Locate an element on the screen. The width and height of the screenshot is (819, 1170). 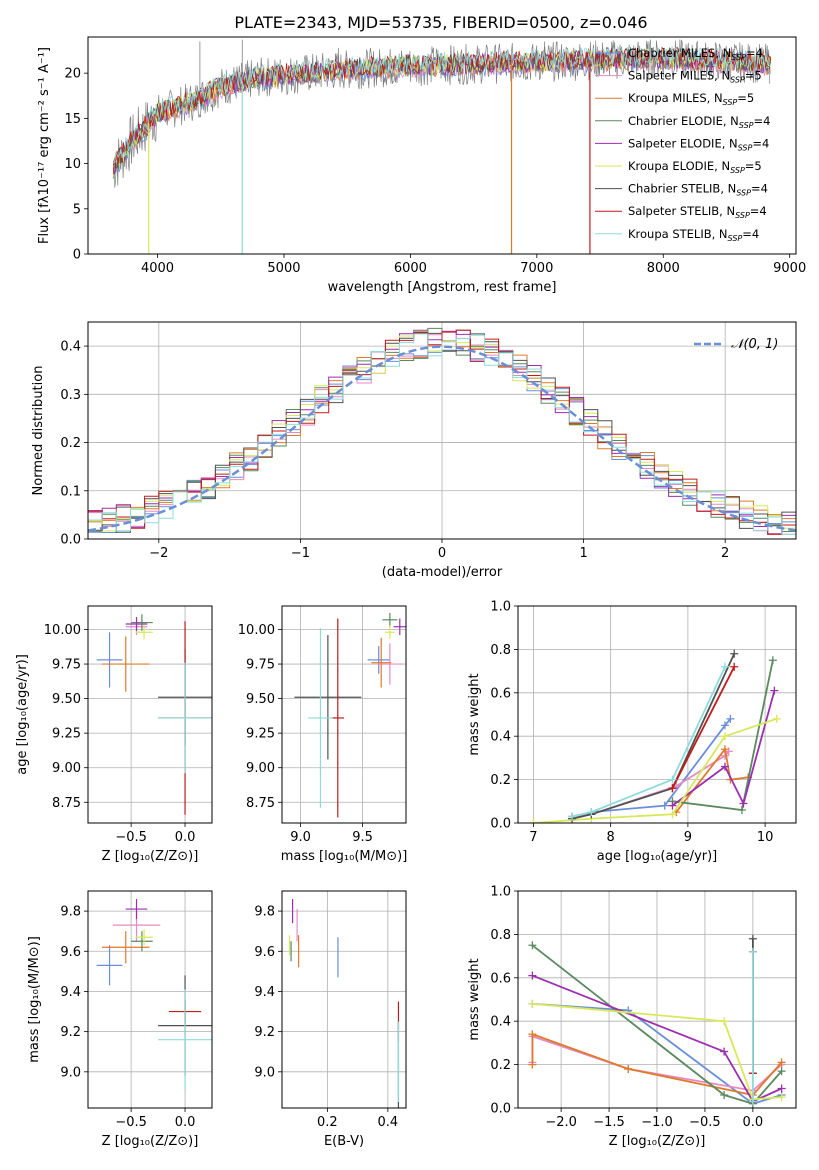
legend-entry: Salpeter ELODIE, NSSP=4 is located at coordinates (698, 144).